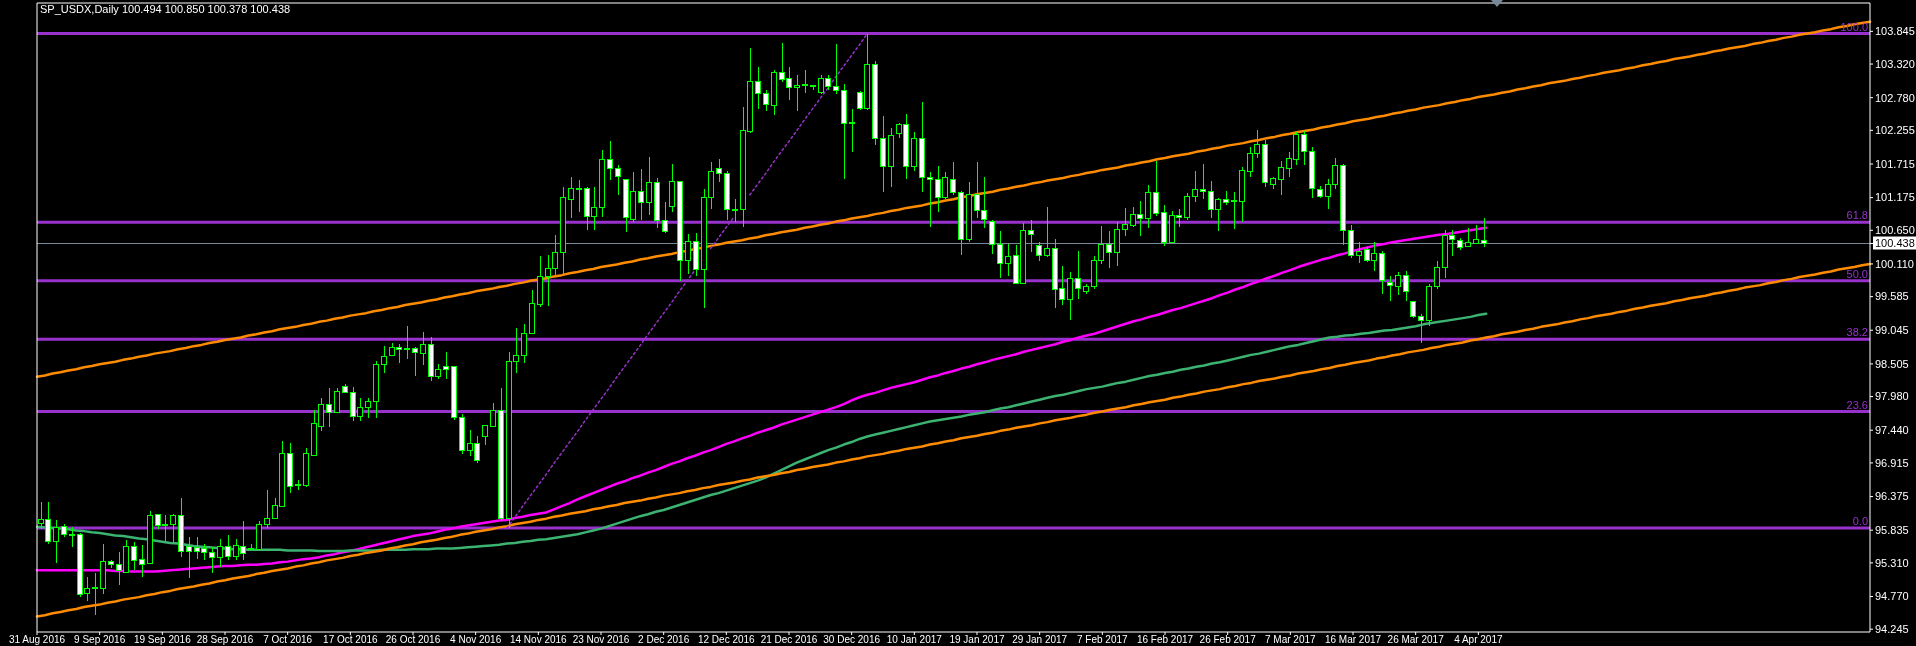 The width and height of the screenshot is (1916, 646). I want to click on x-tick-label: 26 Oct 2016, so click(413, 640).